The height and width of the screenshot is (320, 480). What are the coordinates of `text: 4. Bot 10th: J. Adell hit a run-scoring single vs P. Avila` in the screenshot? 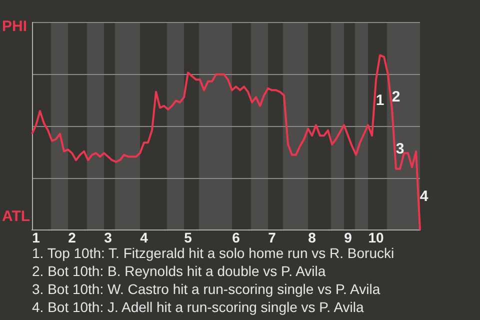 It's located at (198, 307).